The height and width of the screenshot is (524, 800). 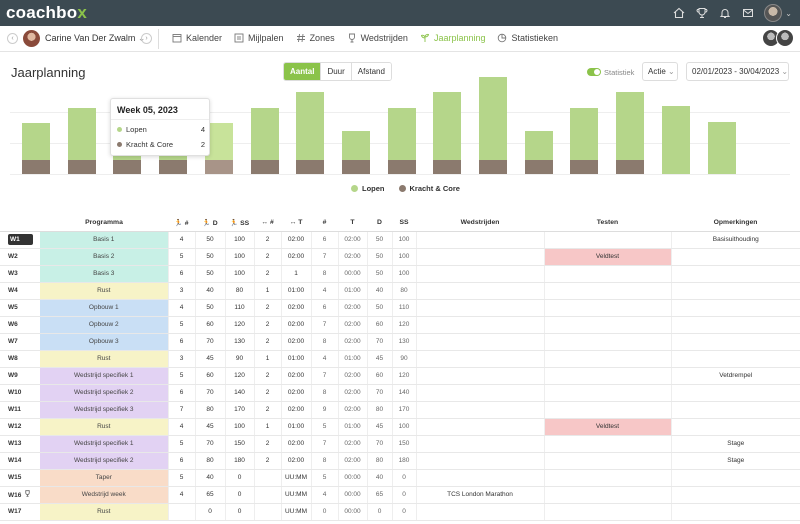 What do you see at coordinates (788, 13) in the screenshot?
I see `chevron-down-icon: ⌄` at bounding box center [788, 13].